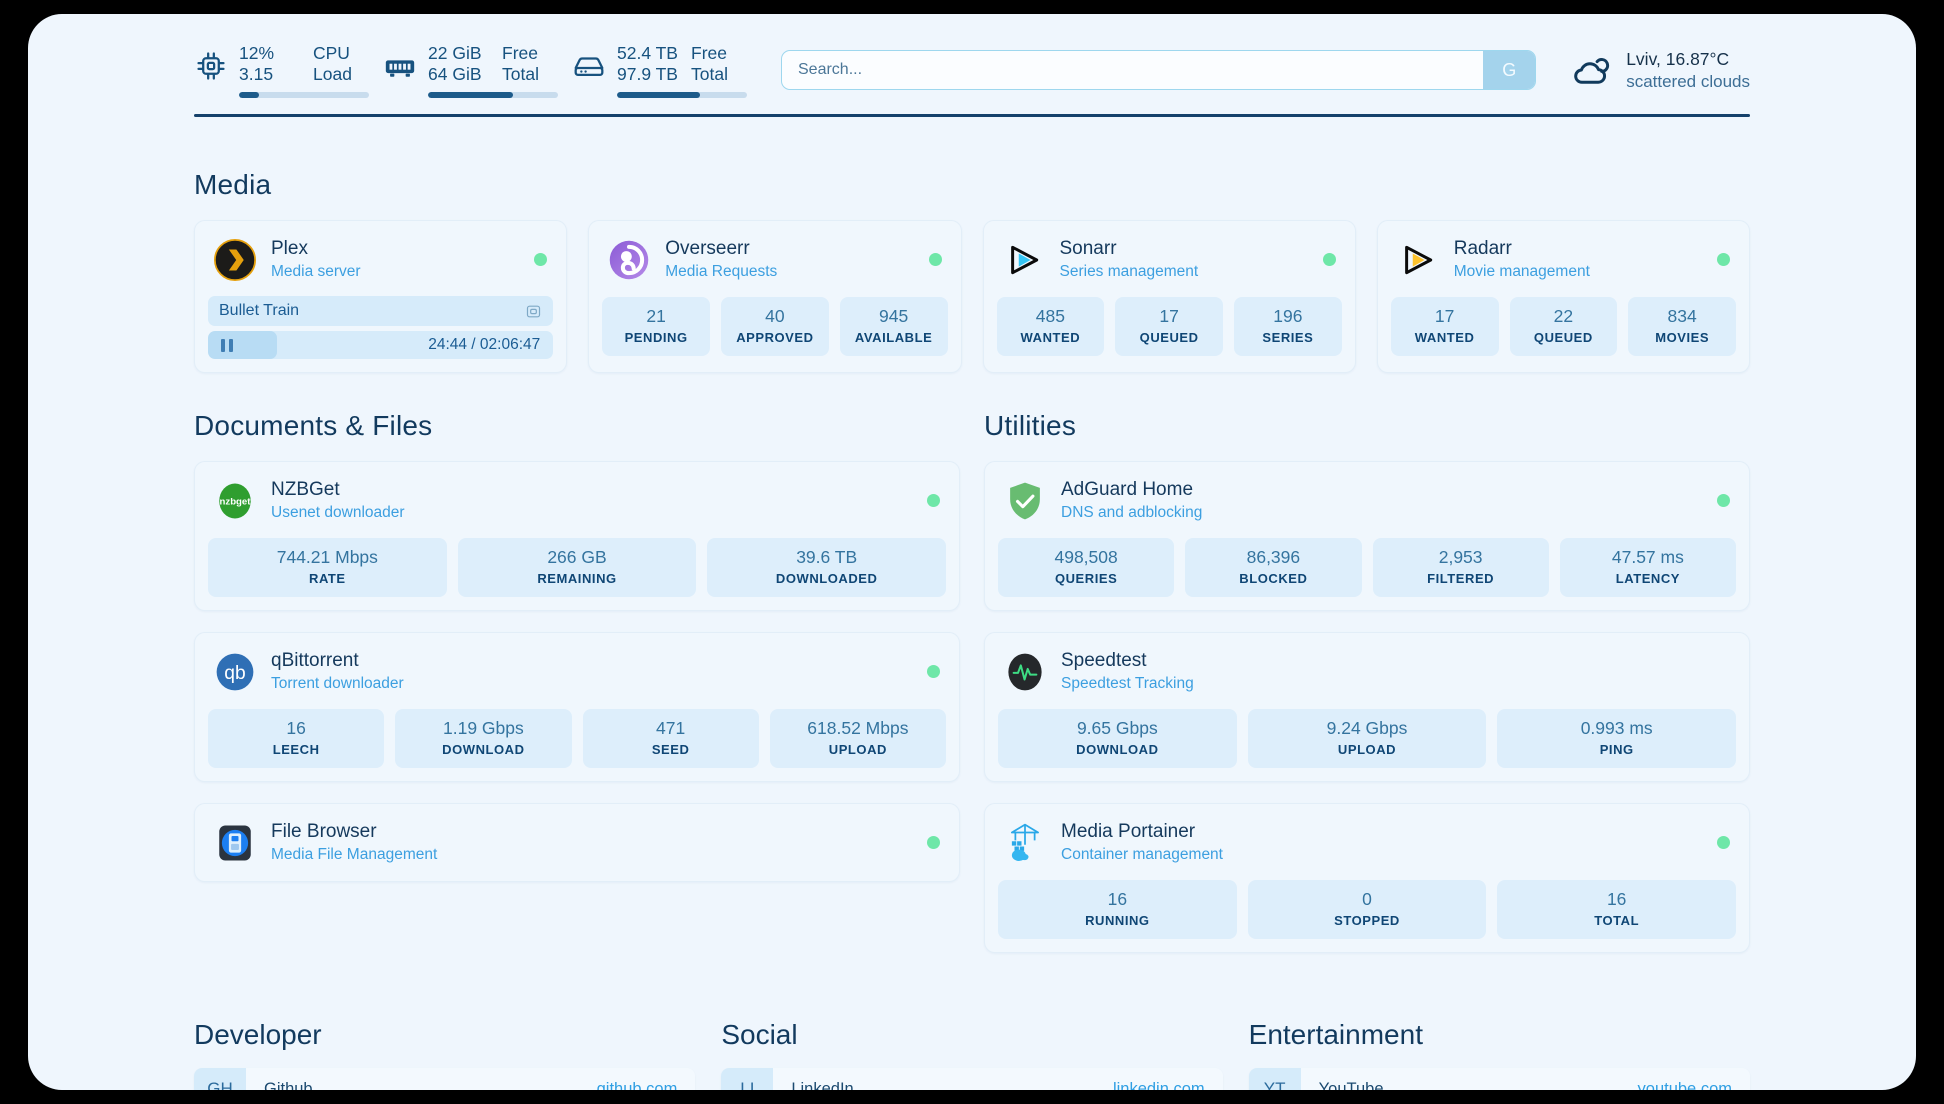  What do you see at coordinates (533, 311) in the screenshot?
I see `cast-icon` at bounding box center [533, 311].